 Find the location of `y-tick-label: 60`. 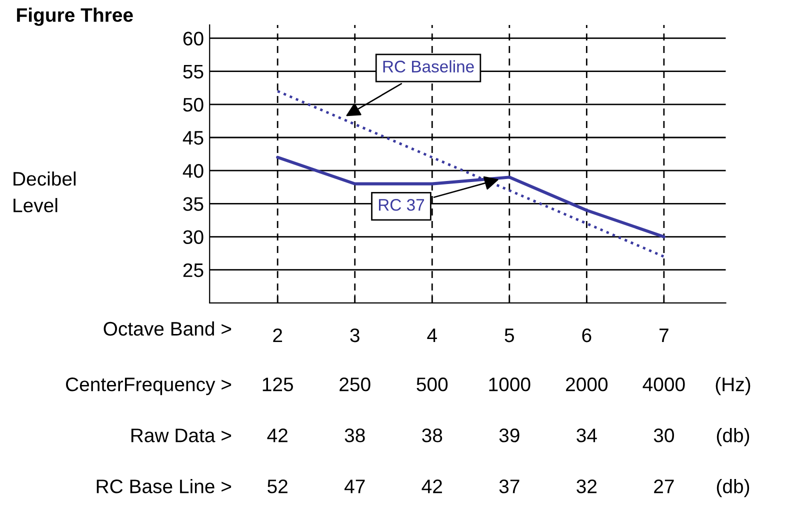

y-tick-label: 60 is located at coordinates (193, 39).